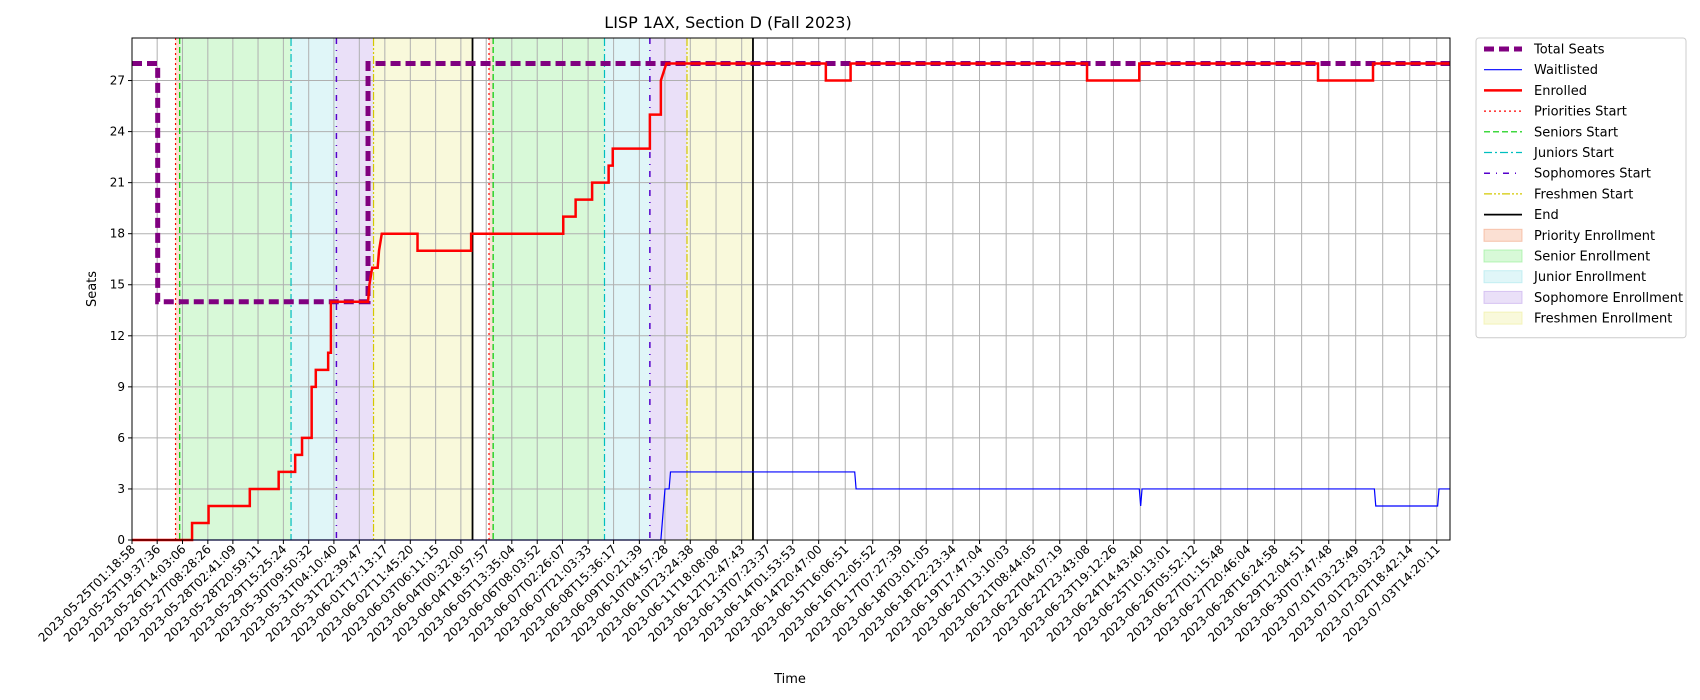 This screenshot has height=700, width=1700. What do you see at coordinates (121, 387) in the screenshot?
I see `y-tick-label-3: 9` at bounding box center [121, 387].